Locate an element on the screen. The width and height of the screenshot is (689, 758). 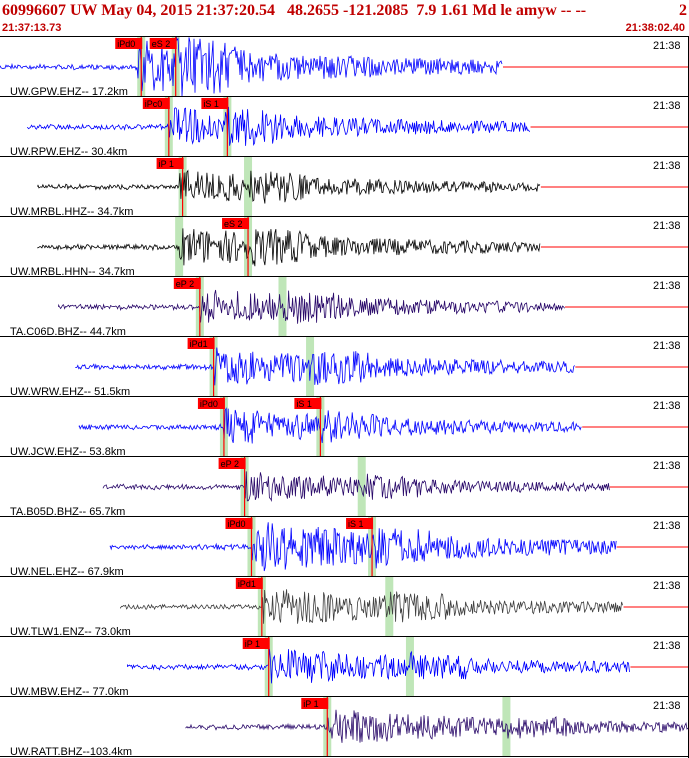
station-label: TA.C06D.BHZ-- 44.7km is located at coordinates (68, 332).